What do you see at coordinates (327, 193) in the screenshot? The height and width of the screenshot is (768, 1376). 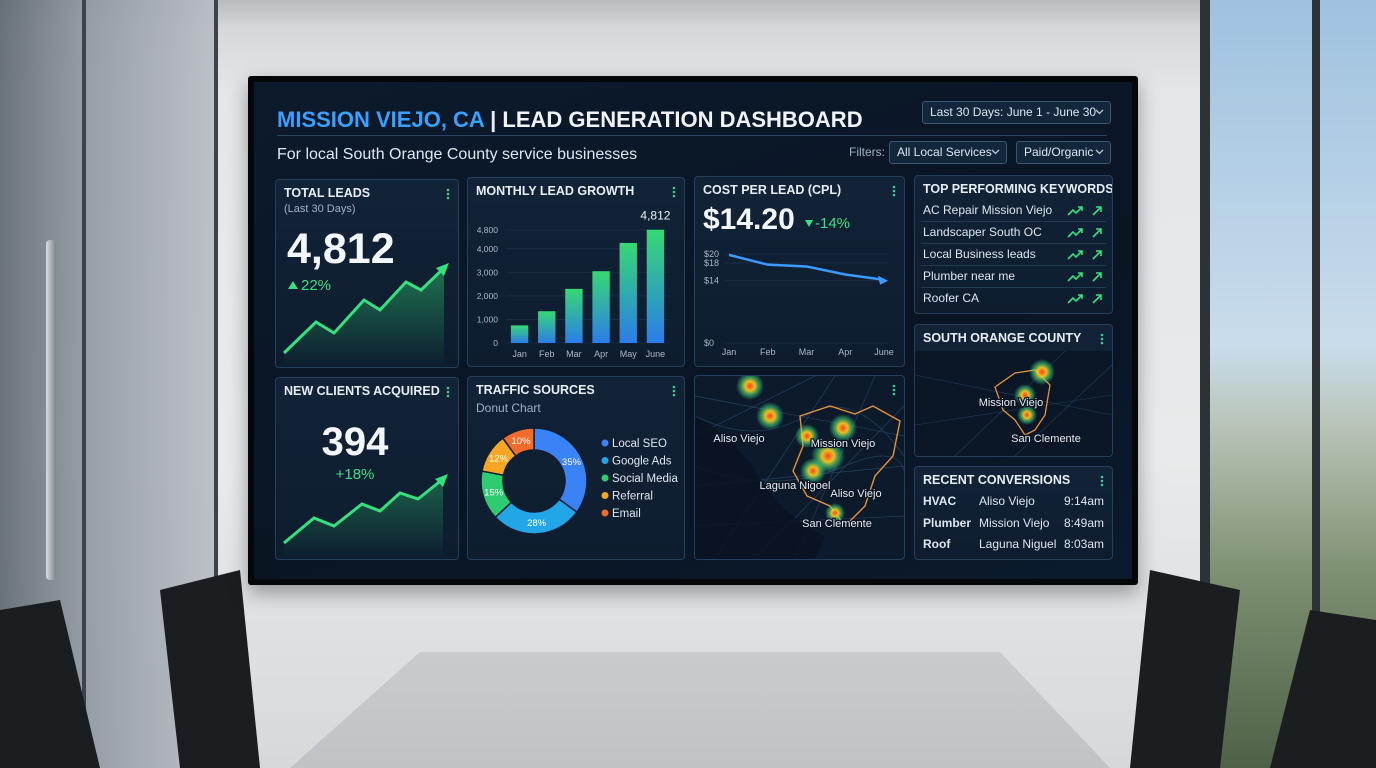 I see `card-title: TOTAL LEADS` at bounding box center [327, 193].